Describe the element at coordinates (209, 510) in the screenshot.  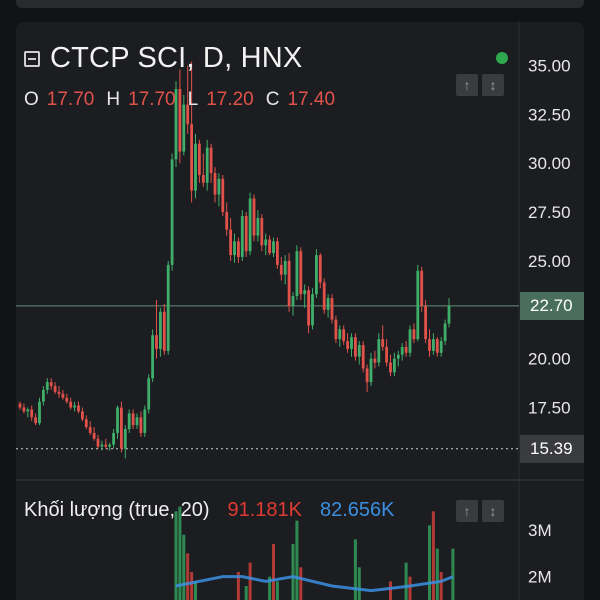
I see `volume-legend: Khối lượng (true, 20) 91.181K 82.656K` at that location.